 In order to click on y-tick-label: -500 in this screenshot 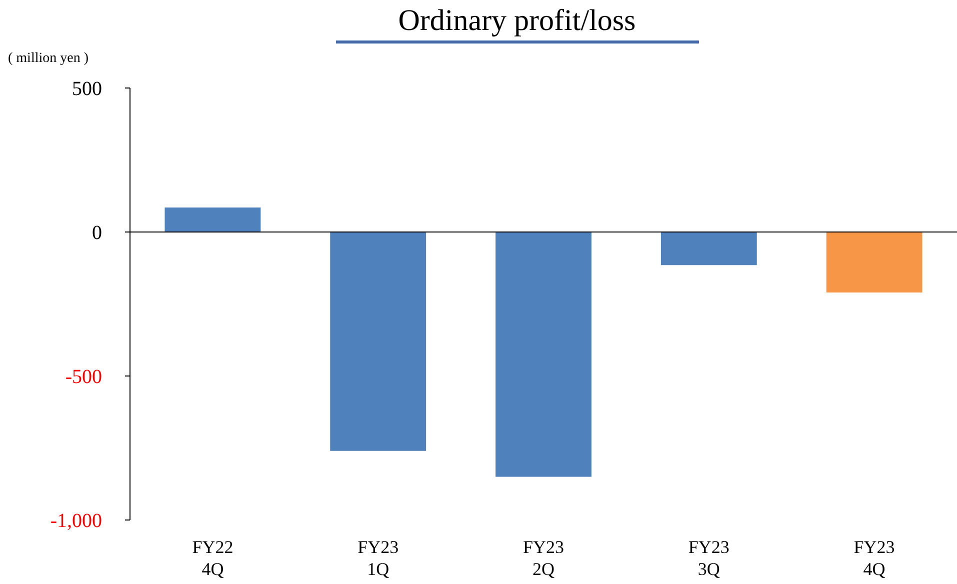, I will do `click(83, 377)`.